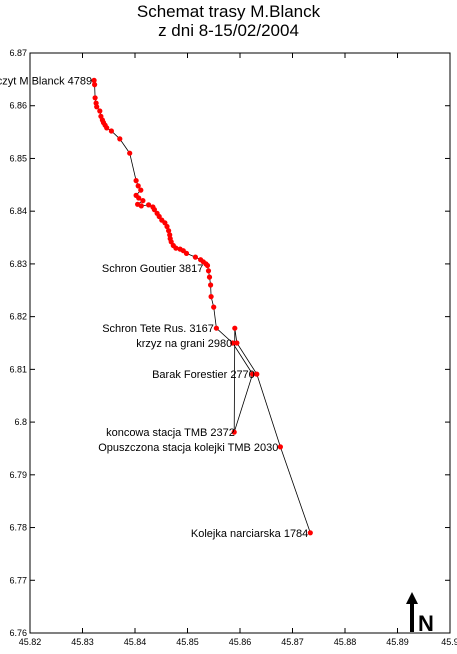 This screenshot has width=457, height=654. Describe the element at coordinates (18, 317) in the screenshot. I see `y-tick-label: 6.82` at that location.